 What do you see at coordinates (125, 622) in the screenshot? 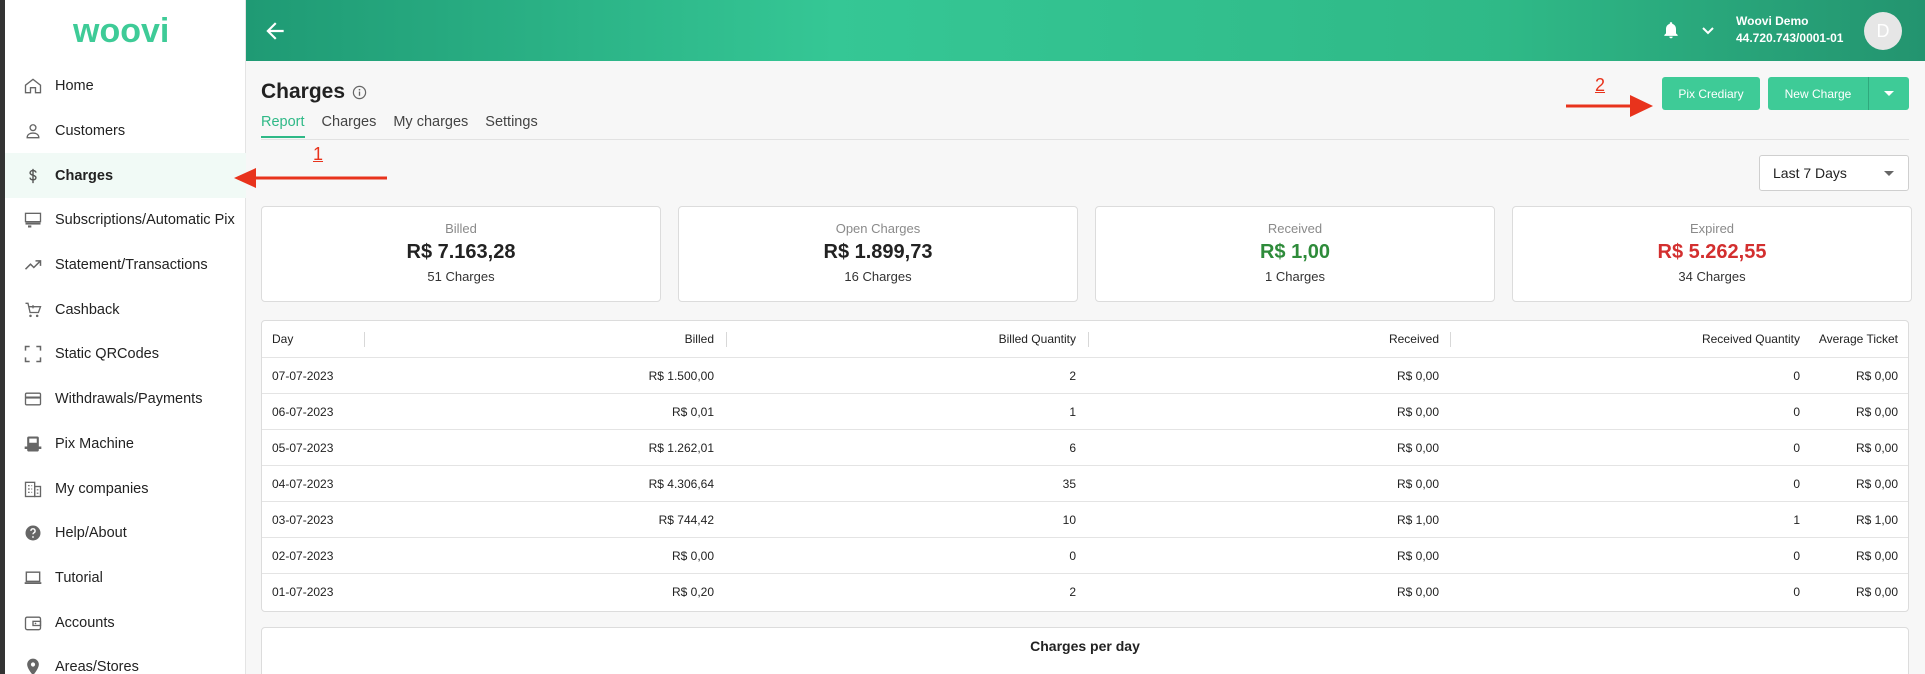
I see `sidebar-item-accounts: Accounts` at bounding box center [125, 622].